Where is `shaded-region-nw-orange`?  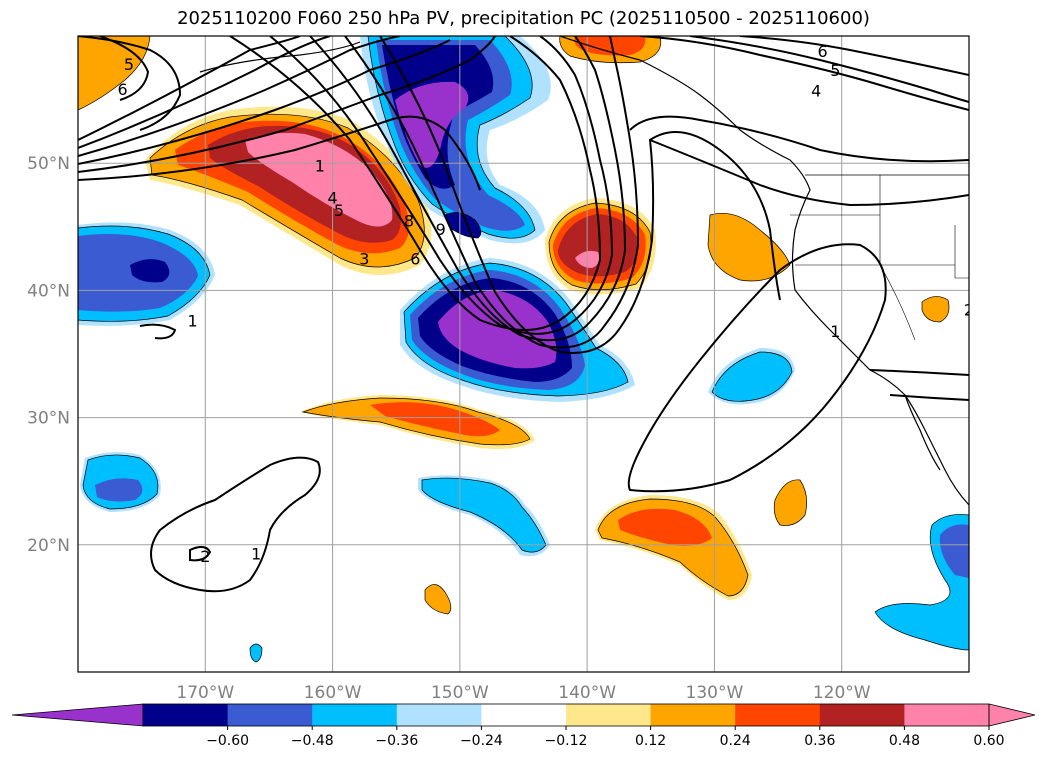
shaded-region-nw-orange is located at coordinates (114, 73).